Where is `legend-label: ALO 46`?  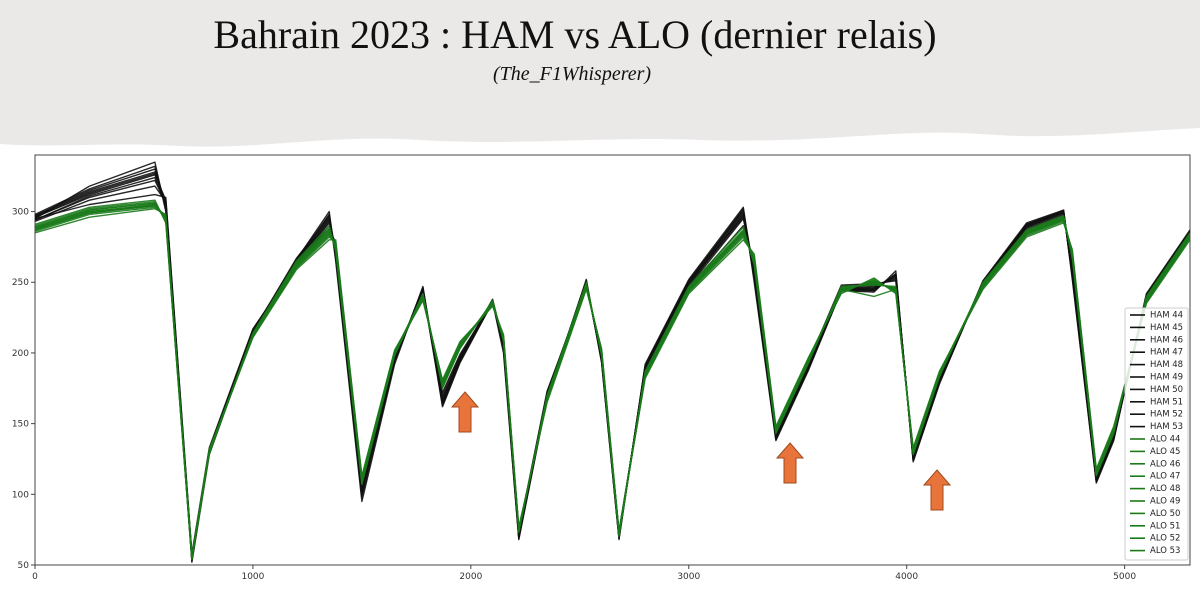 legend-label: ALO 46 is located at coordinates (1165, 464).